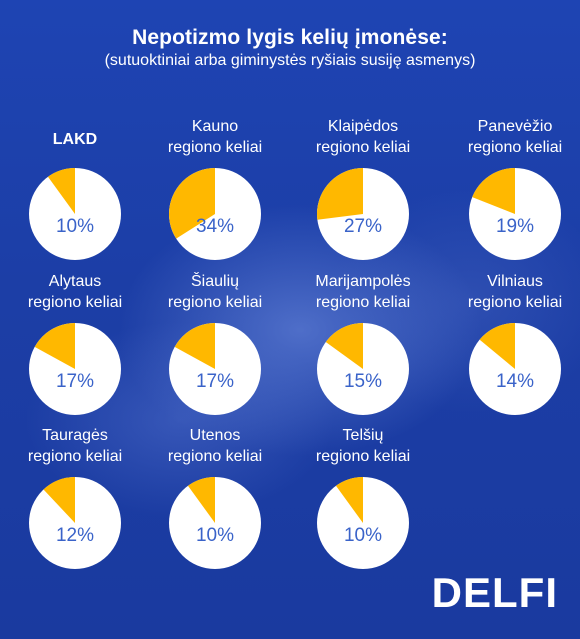  Describe the element at coordinates (75, 281) in the screenshot. I see `pie-label-line: Alytaus` at that location.